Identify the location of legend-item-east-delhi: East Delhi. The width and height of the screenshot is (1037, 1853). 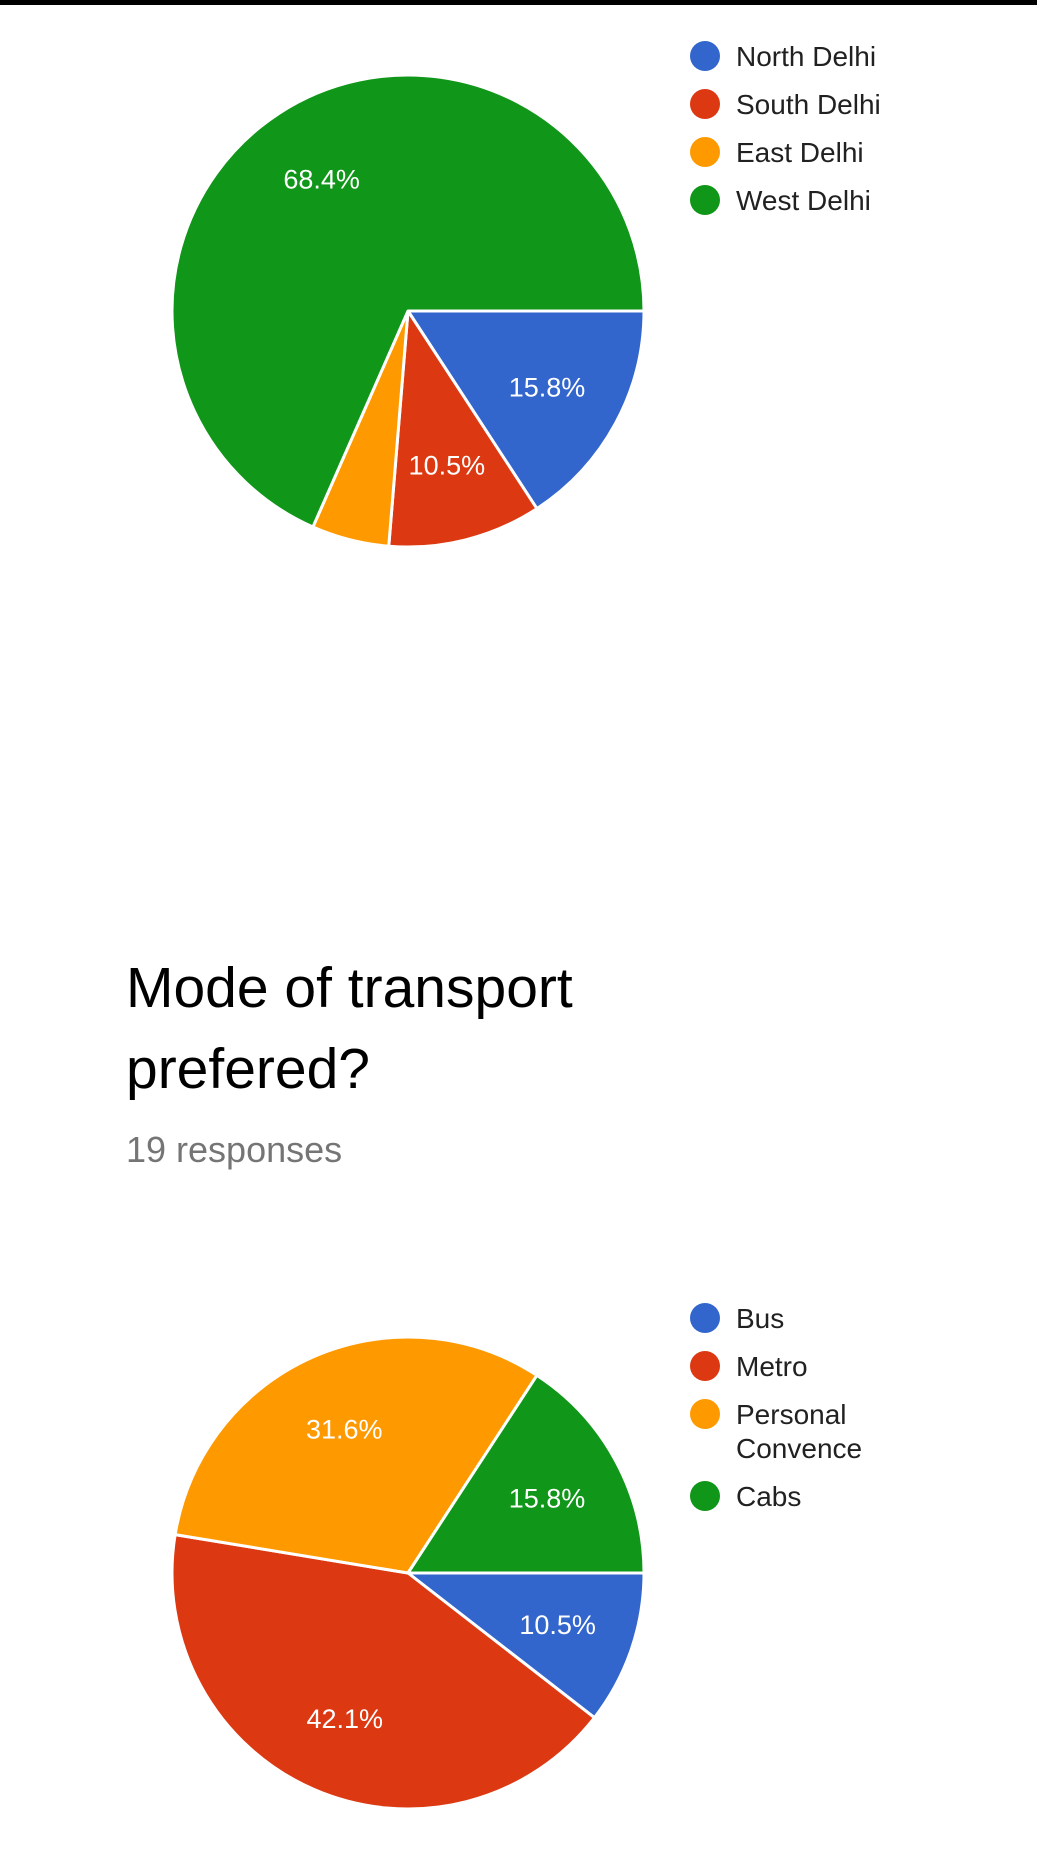
(850, 153).